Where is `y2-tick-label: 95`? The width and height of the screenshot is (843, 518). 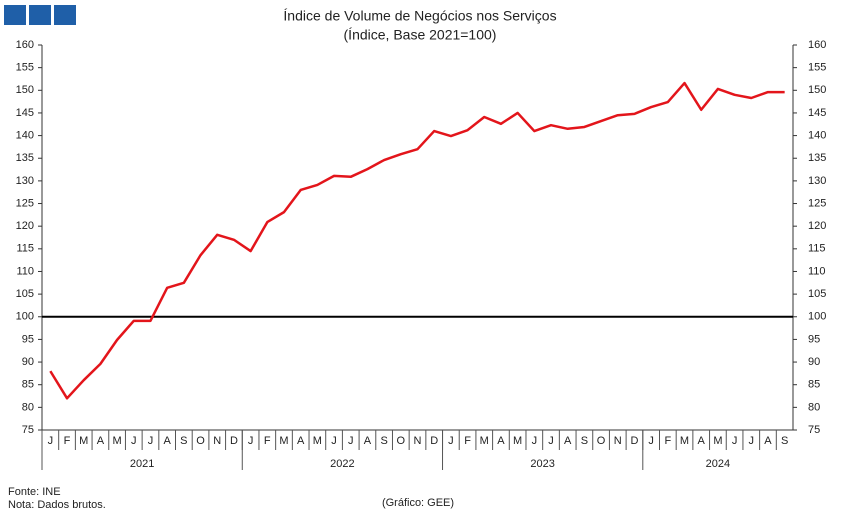 y2-tick-label: 95 is located at coordinates (814, 339).